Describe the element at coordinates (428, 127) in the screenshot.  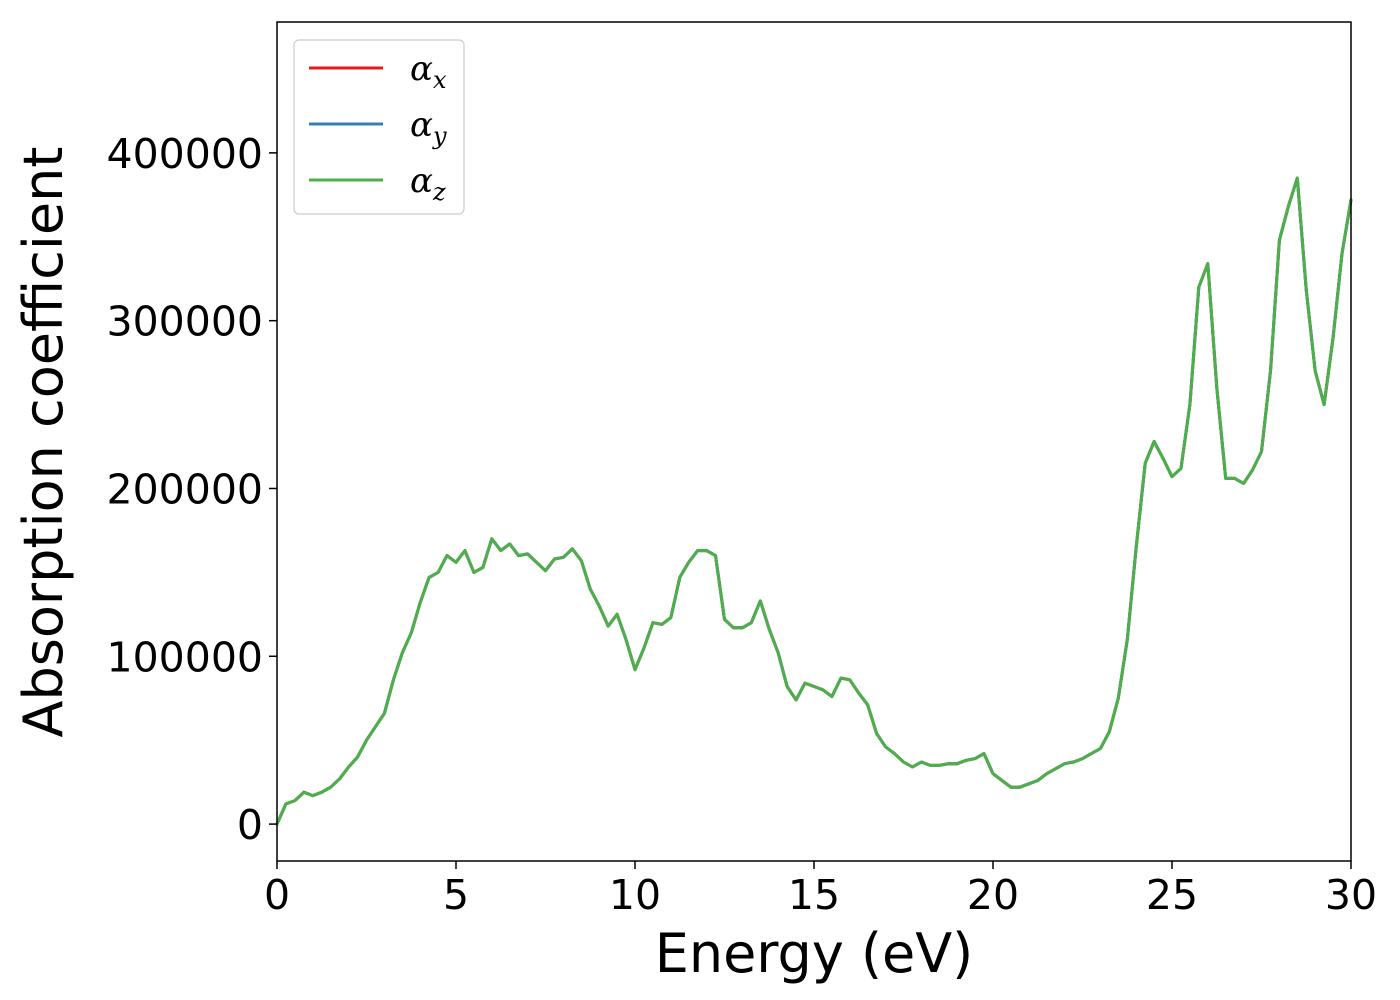
I see `legend-label-y: αy` at that location.